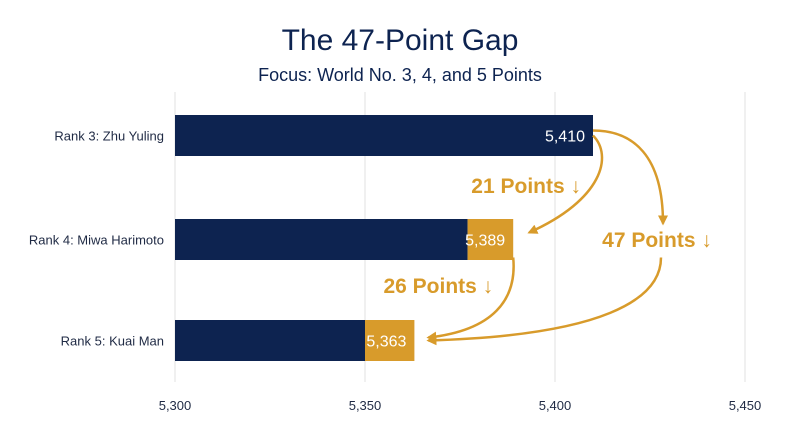  Describe the element at coordinates (96, 240) in the screenshot. I see `category-label: Rank 4: Miwa Harimoto` at that location.